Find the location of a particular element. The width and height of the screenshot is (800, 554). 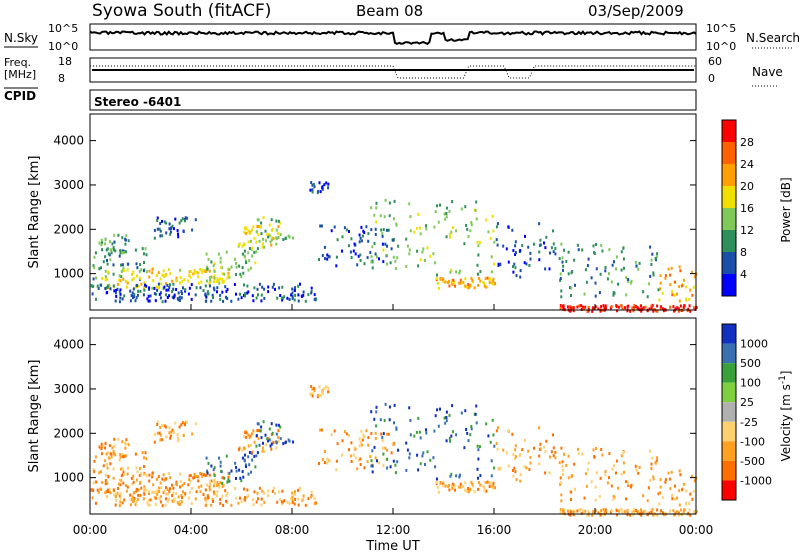

colorbar-tick-label: 100 is located at coordinates (750, 383).